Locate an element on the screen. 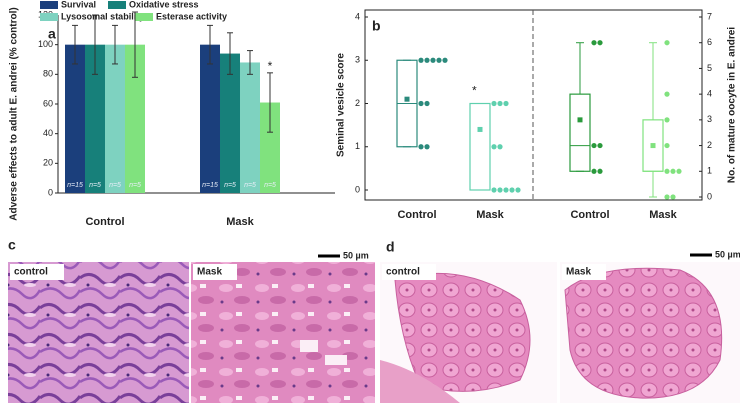  y2-tick-label: 6 is located at coordinates (709, 42).